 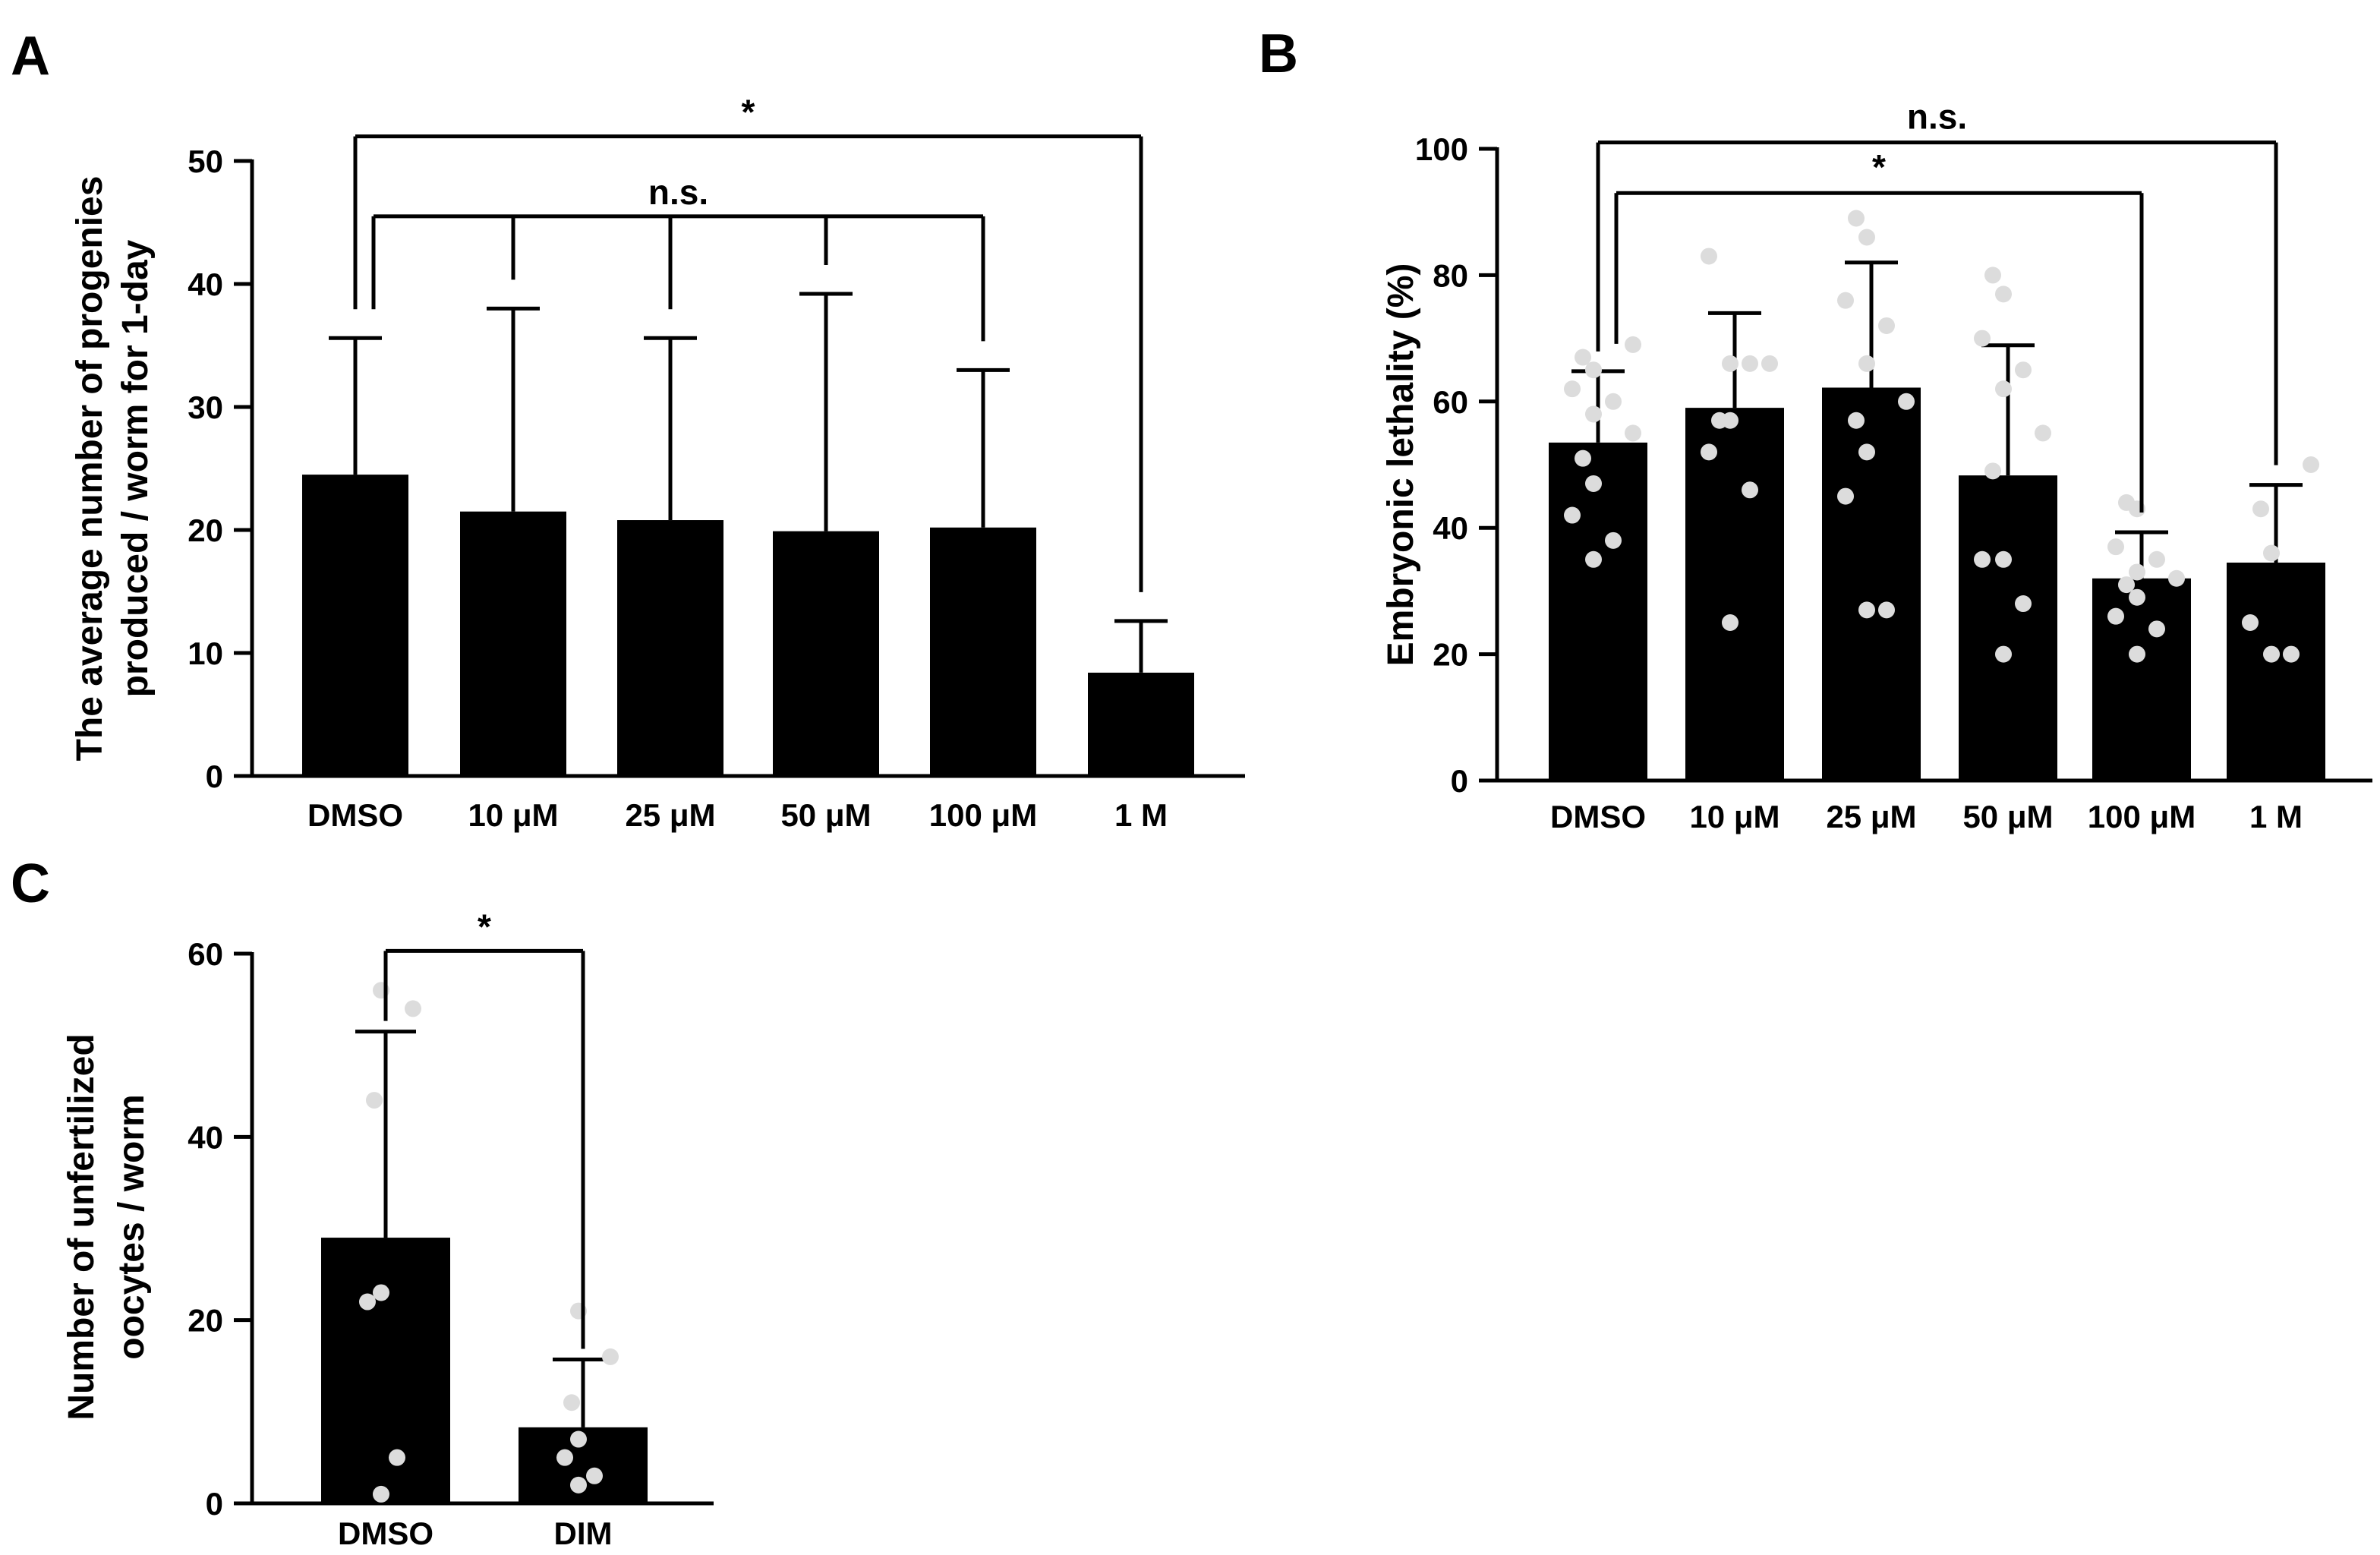 What do you see at coordinates (1459, 781) in the screenshot?
I see `chart-b-ytick-label: 0` at bounding box center [1459, 781].